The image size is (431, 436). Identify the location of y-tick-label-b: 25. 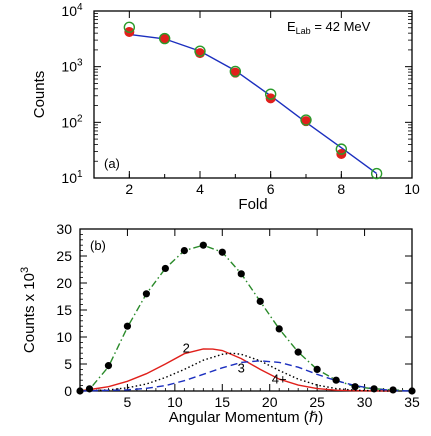
(64, 256).